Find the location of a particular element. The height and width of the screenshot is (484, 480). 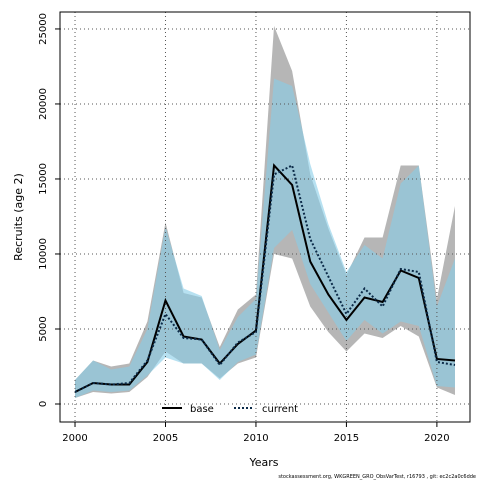

y-tick-label: 20000 is located at coordinates (43, 104).